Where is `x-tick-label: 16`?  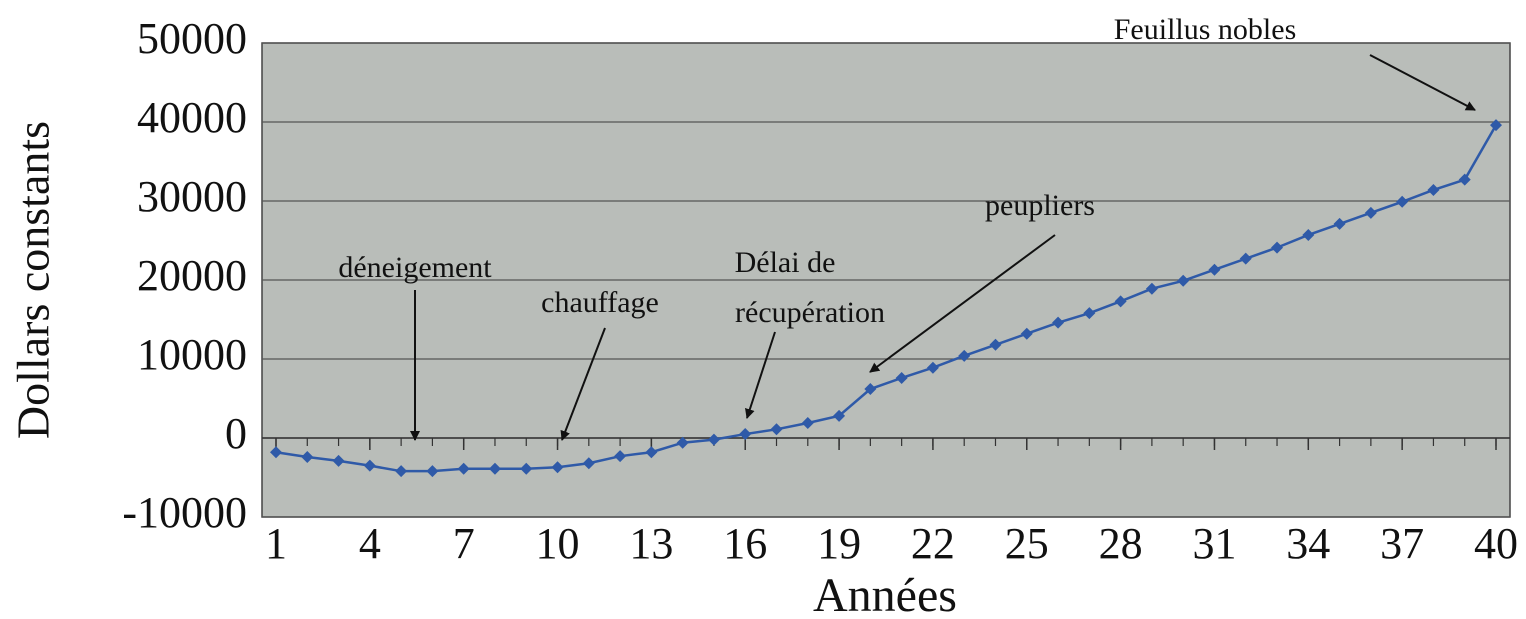
x-tick-label: 16 is located at coordinates (745, 543).